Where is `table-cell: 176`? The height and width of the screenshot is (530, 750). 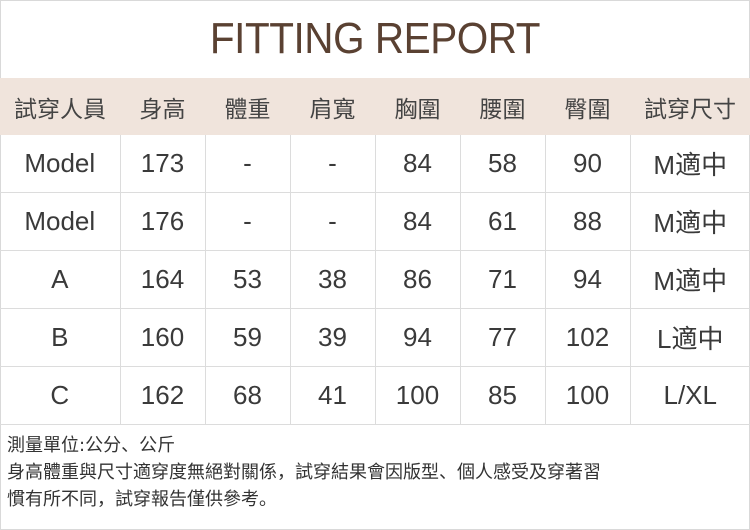
table-cell: 176 is located at coordinates (162, 221).